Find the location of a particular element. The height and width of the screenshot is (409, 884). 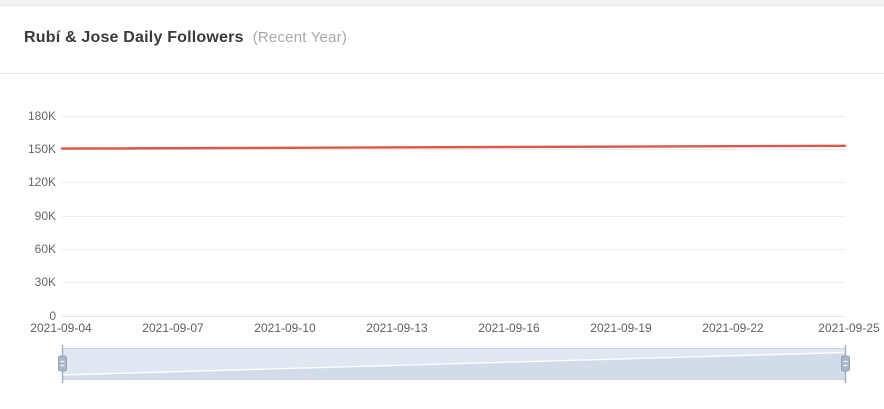

datazoom-shadow-line is located at coordinates (453, 363).